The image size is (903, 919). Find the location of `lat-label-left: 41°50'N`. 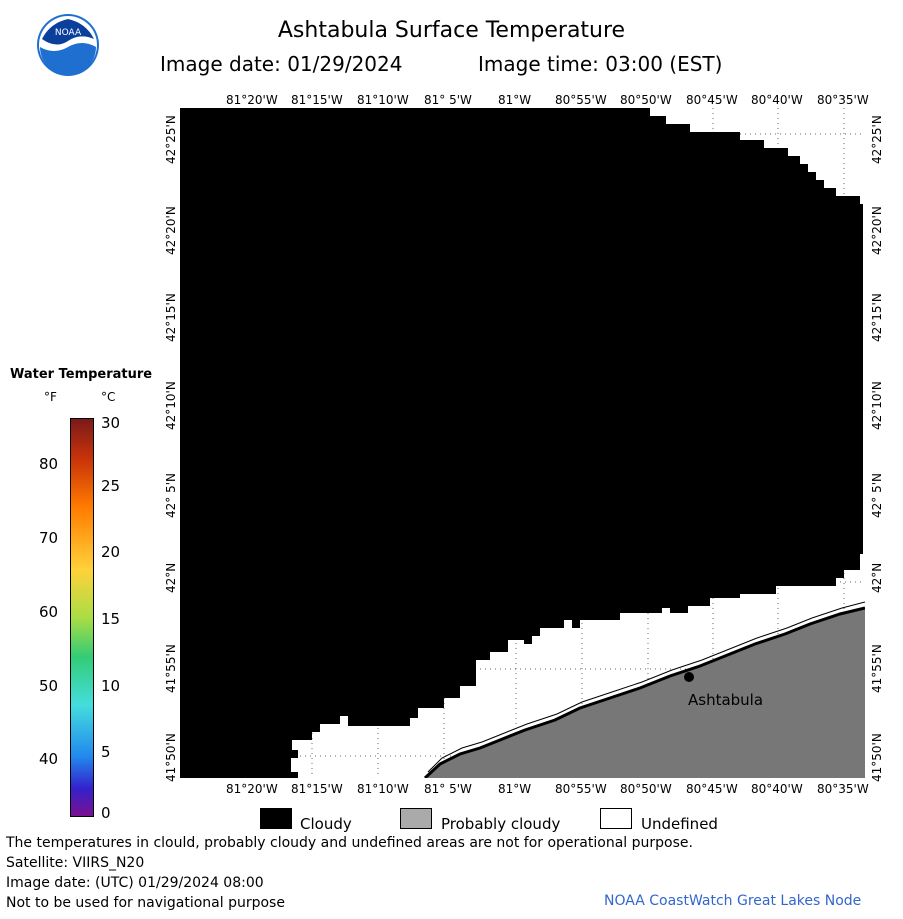

lat-label-left: 41°50'N is located at coordinates (171, 757).